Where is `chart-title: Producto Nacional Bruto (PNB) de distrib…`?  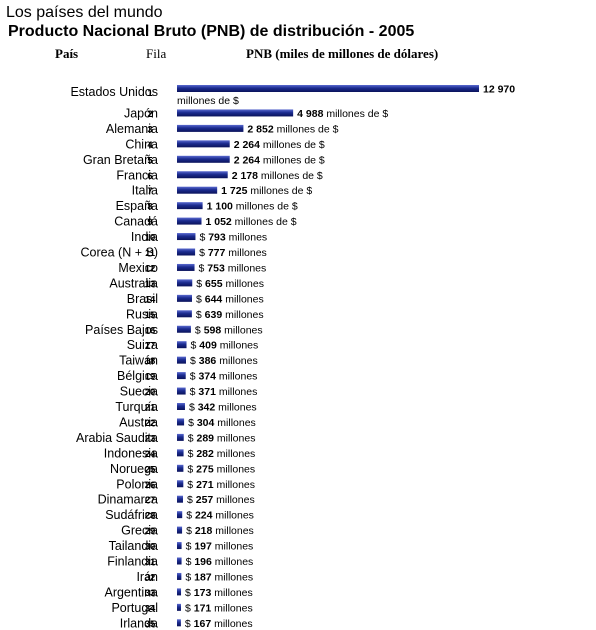 chart-title: Producto Nacional Bruto (PNB) de distrib… is located at coordinates (211, 31).